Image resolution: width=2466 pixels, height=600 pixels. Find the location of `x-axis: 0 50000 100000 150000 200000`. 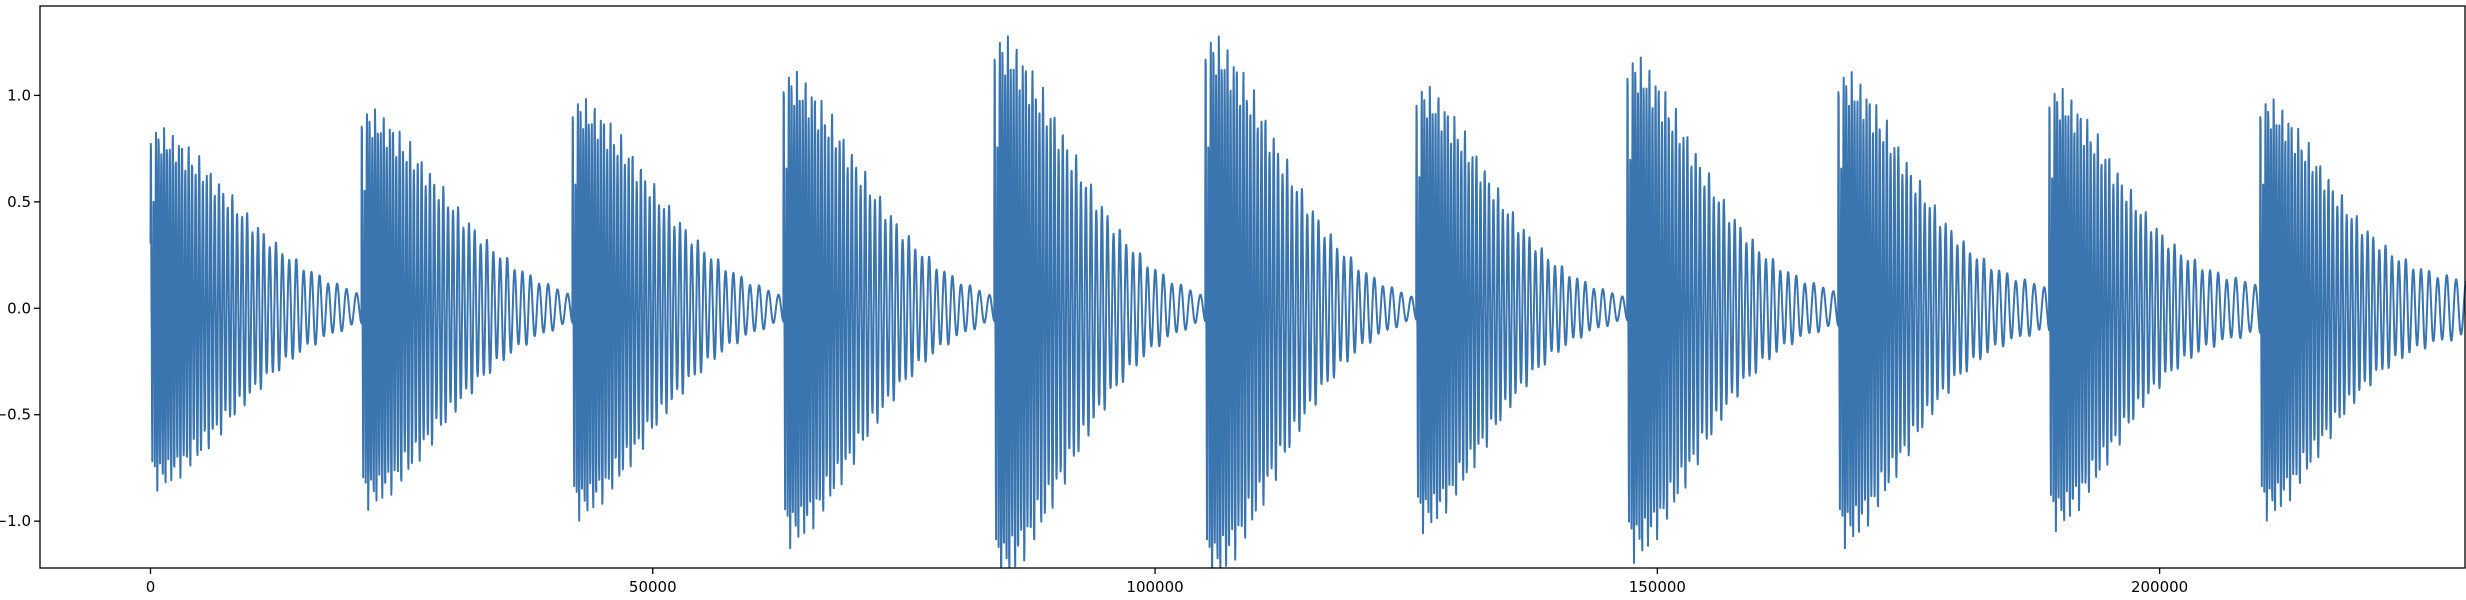

x-axis: 0 50000 100000 150000 200000 is located at coordinates (1167, 582).